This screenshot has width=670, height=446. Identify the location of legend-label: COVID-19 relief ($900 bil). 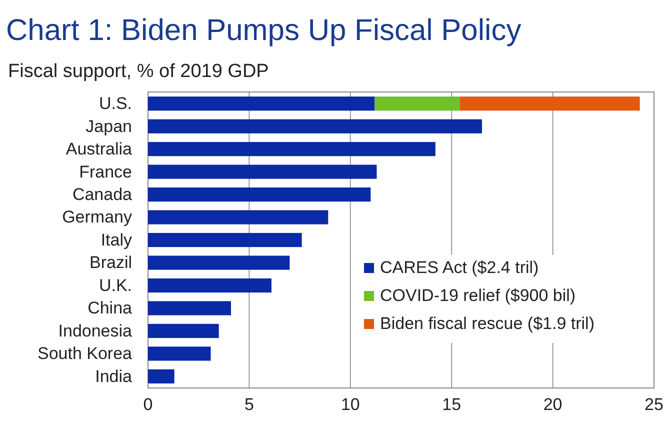
(478, 295).